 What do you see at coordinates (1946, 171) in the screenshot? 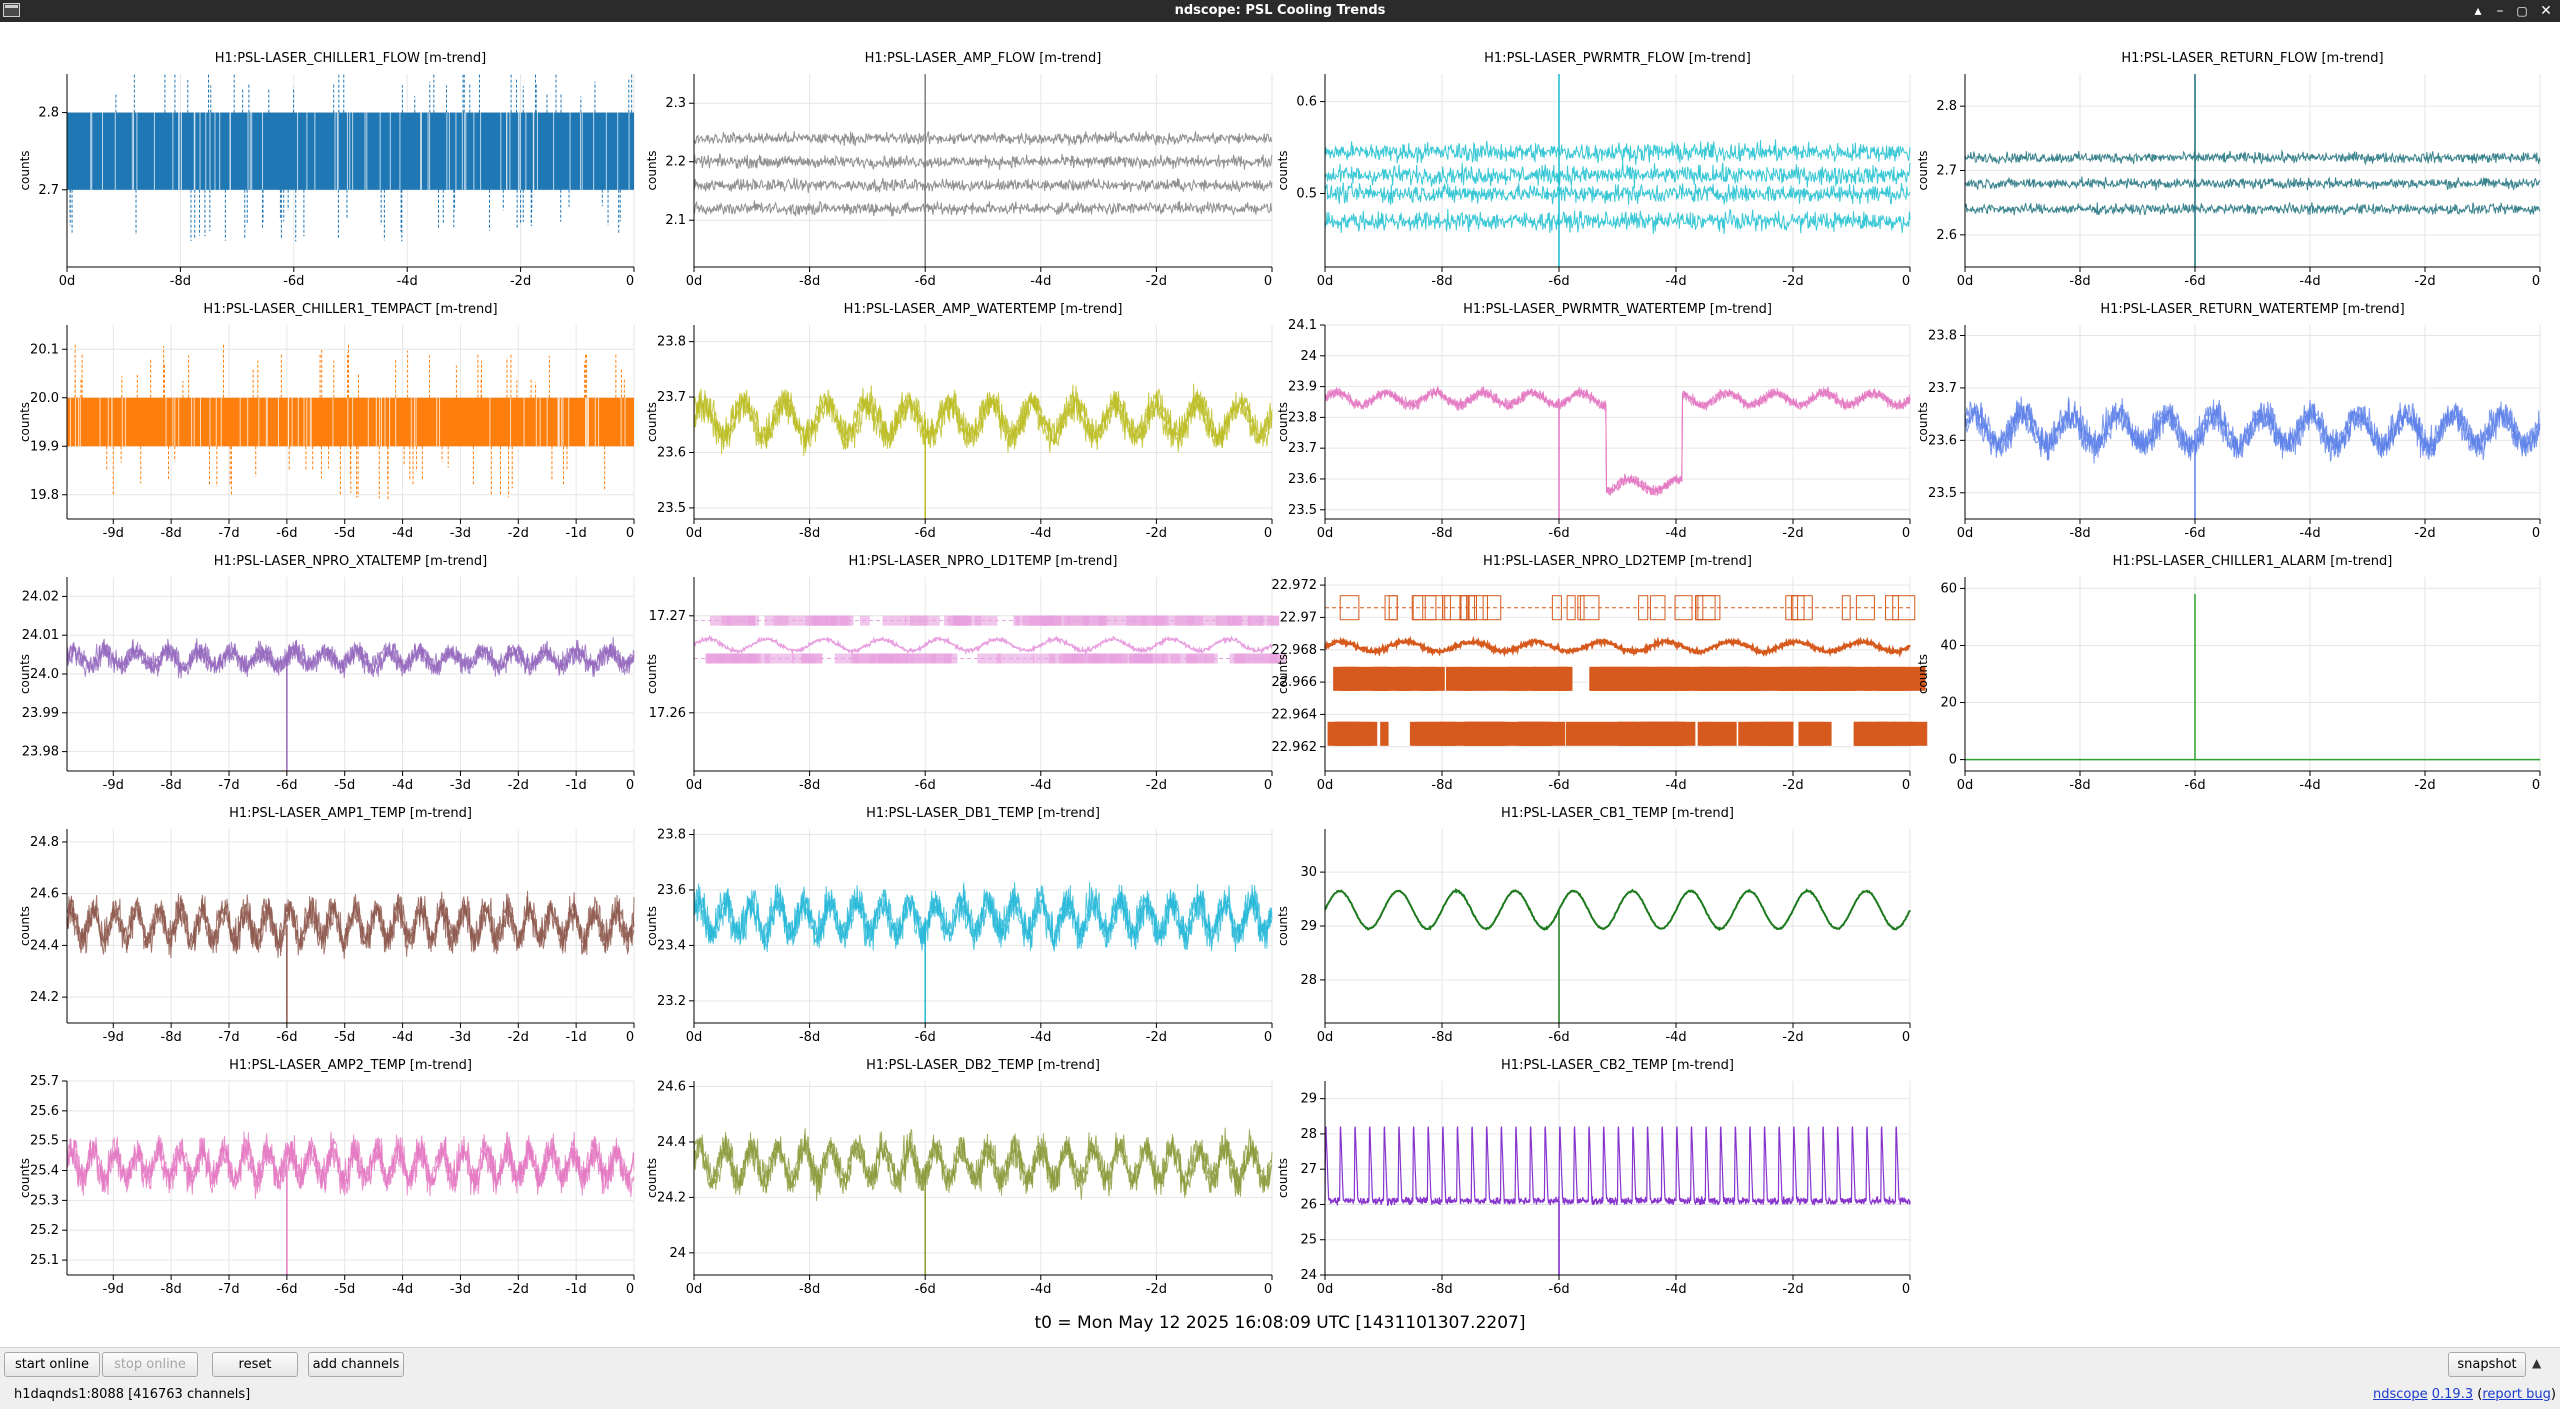
I see `y-tick-label: 2.7` at bounding box center [1946, 171].